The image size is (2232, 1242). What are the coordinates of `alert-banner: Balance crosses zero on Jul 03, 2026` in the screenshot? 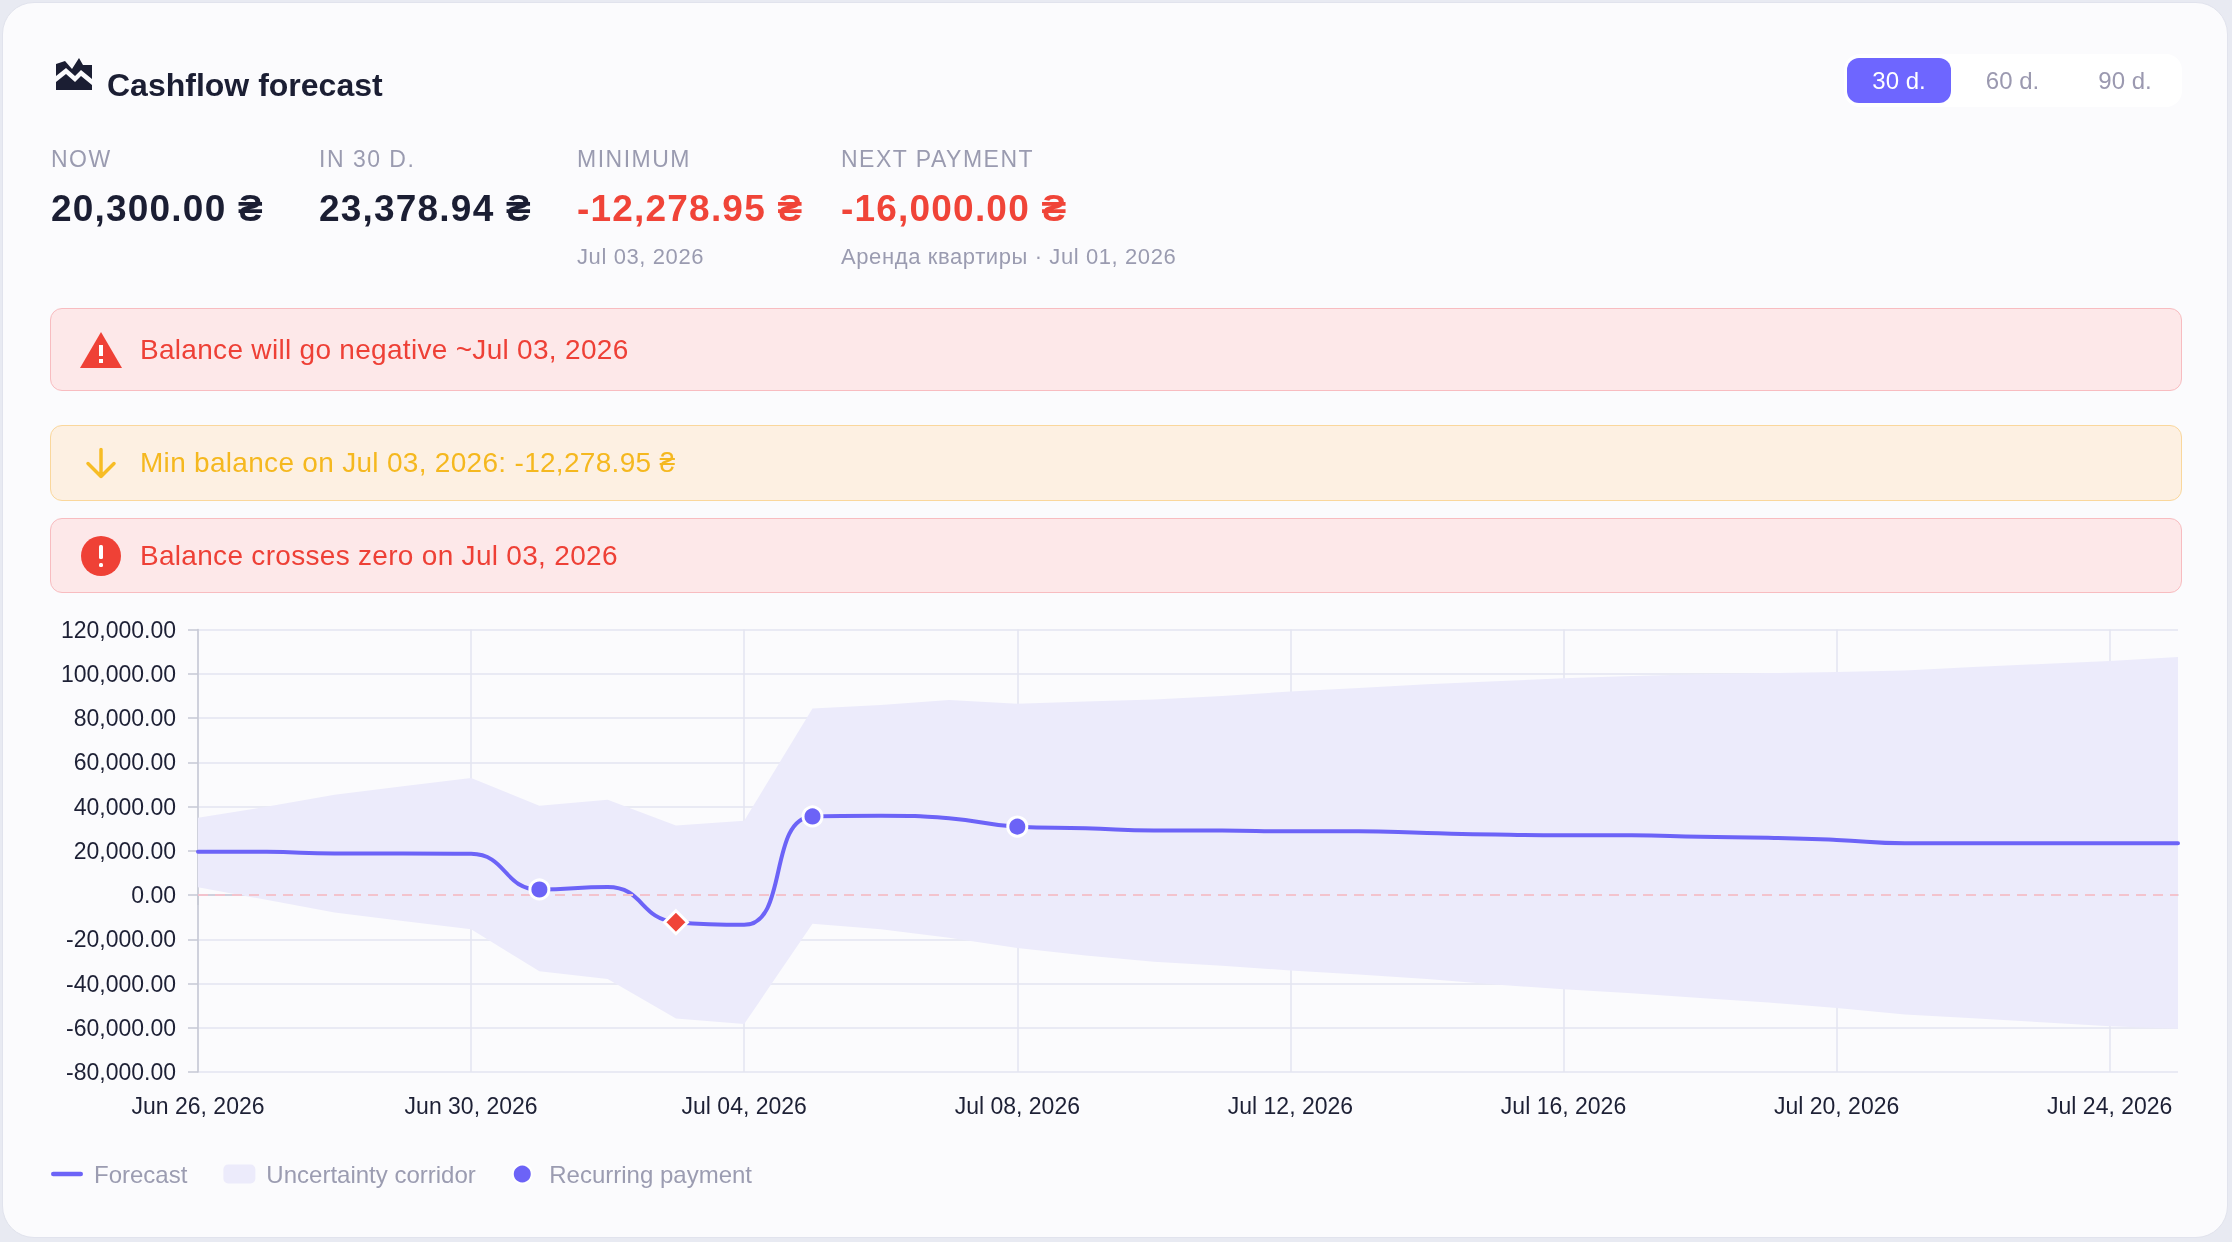 It's located at (1116, 555).